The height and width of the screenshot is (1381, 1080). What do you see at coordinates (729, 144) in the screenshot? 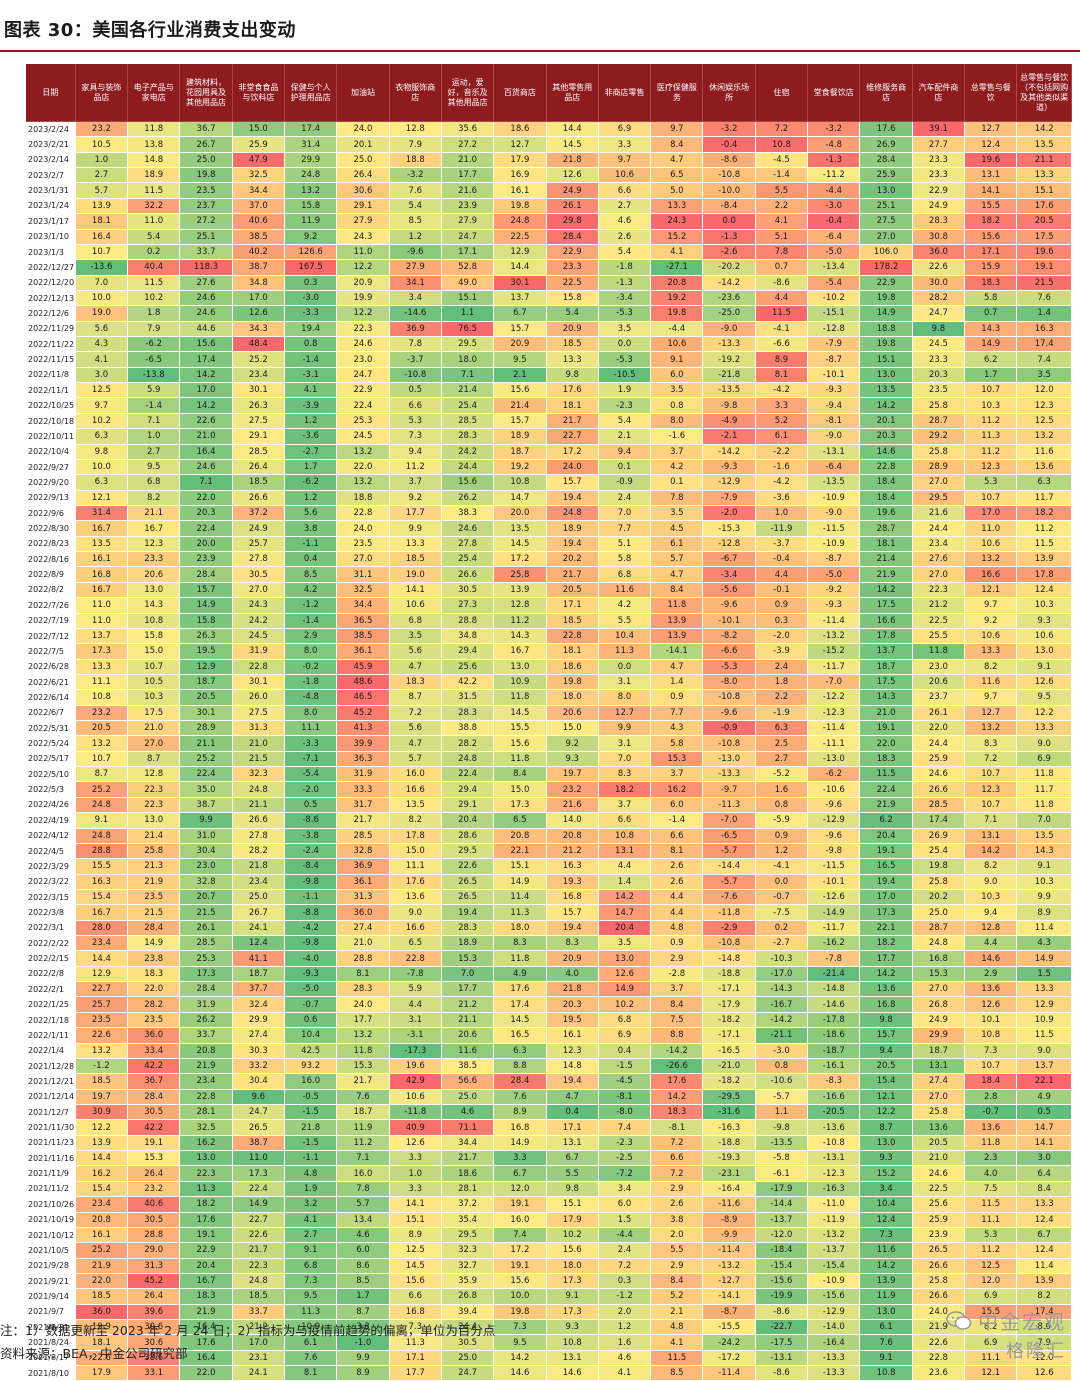
I see `value-cell: -0.4` at bounding box center [729, 144].